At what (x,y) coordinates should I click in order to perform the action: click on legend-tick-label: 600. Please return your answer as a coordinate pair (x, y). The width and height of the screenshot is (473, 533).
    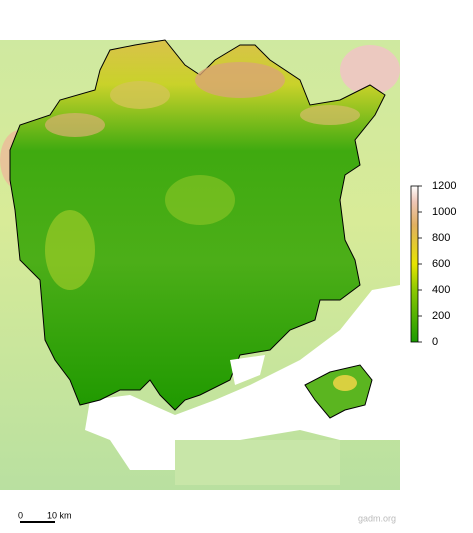
    Looking at the image, I should click on (441, 264).